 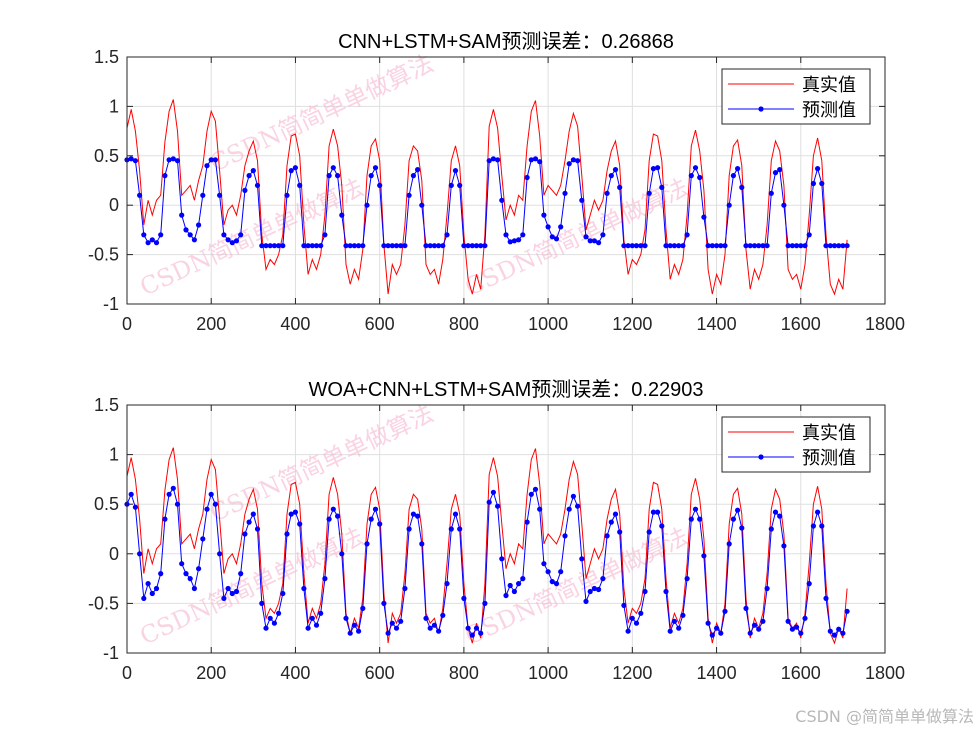 What do you see at coordinates (114, 554) in the screenshot?
I see `y-tick-label: 0` at bounding box center [114, 554].